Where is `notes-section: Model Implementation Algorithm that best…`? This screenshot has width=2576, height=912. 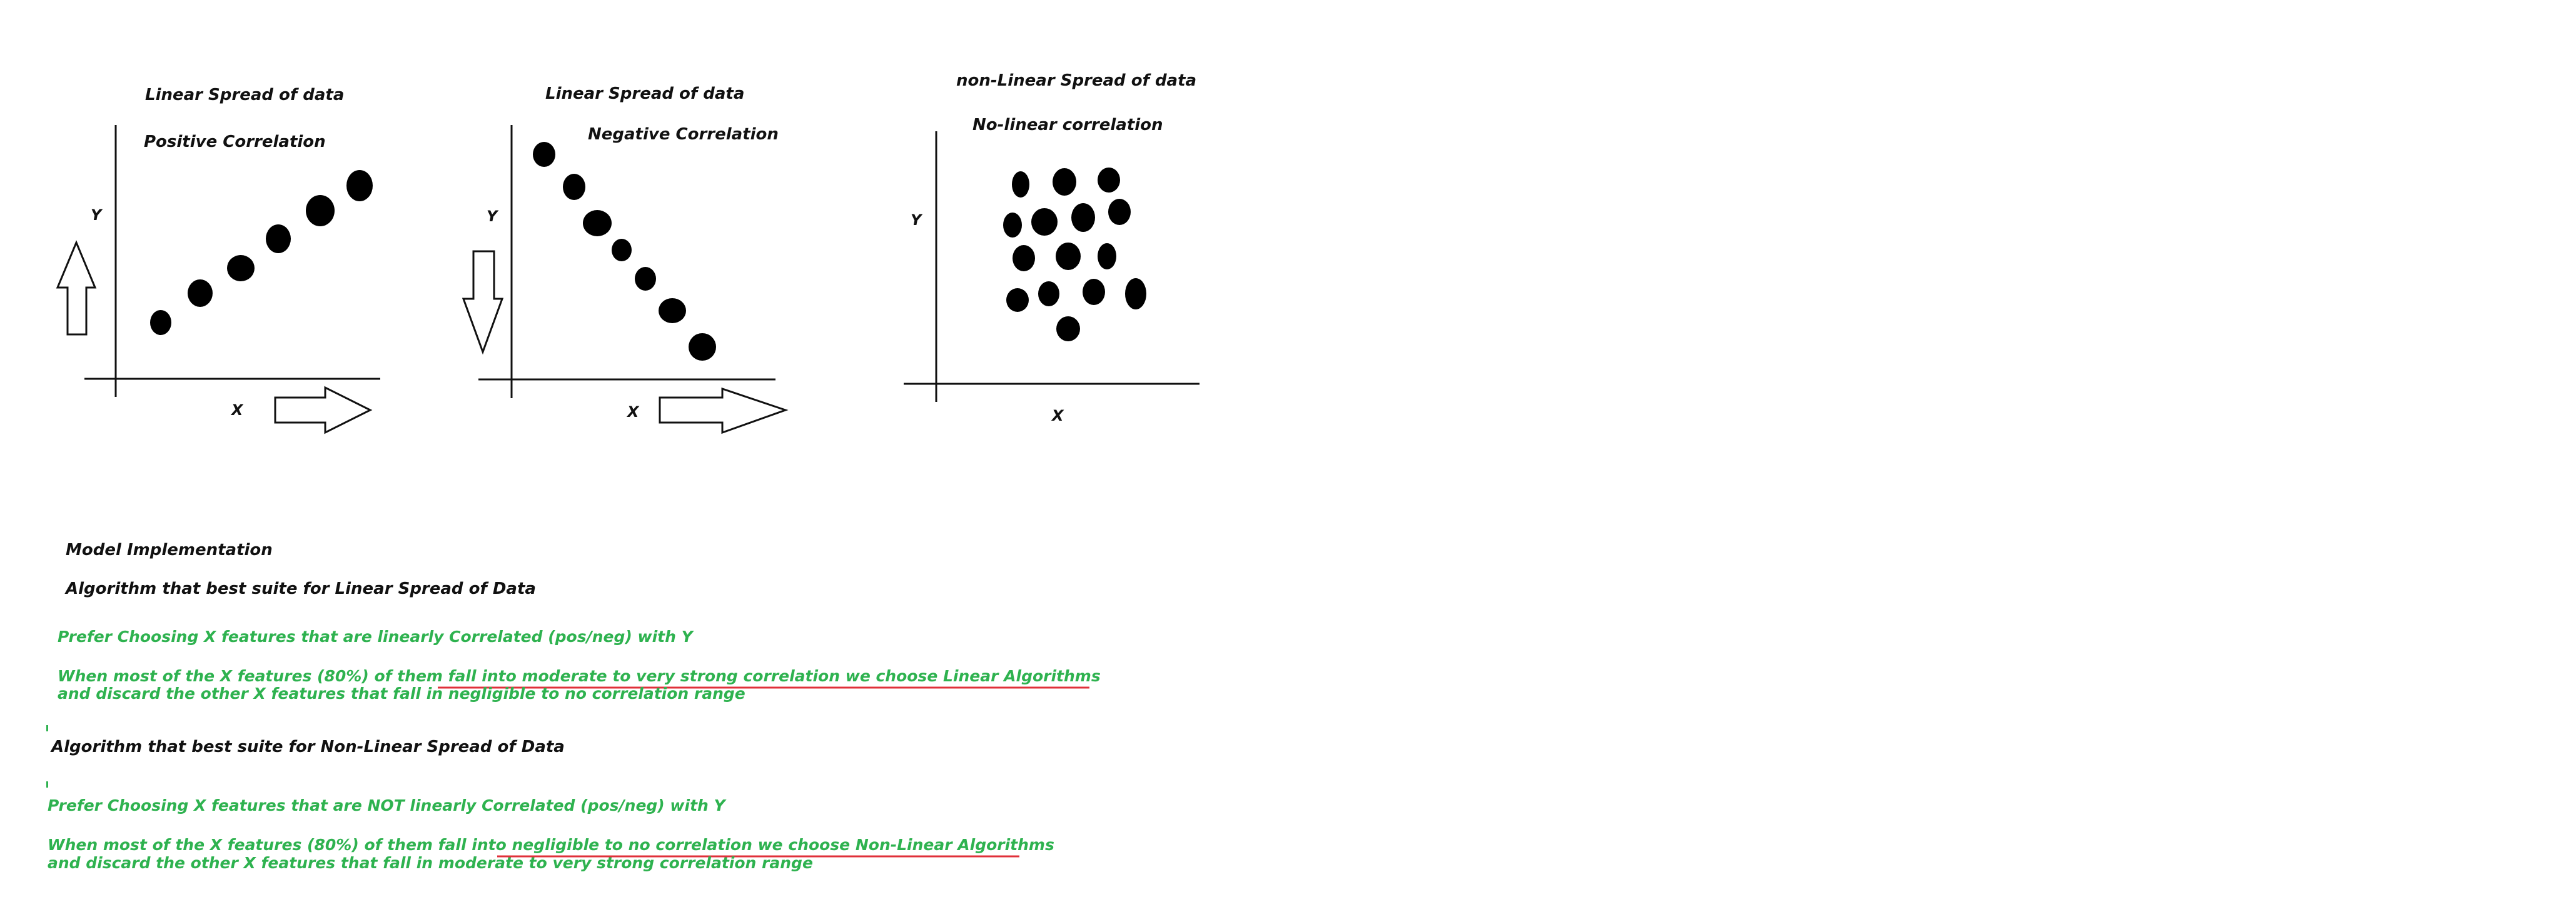 notes-section: Model Implementation Algorithm that best… is located at coordinates (573, 706).